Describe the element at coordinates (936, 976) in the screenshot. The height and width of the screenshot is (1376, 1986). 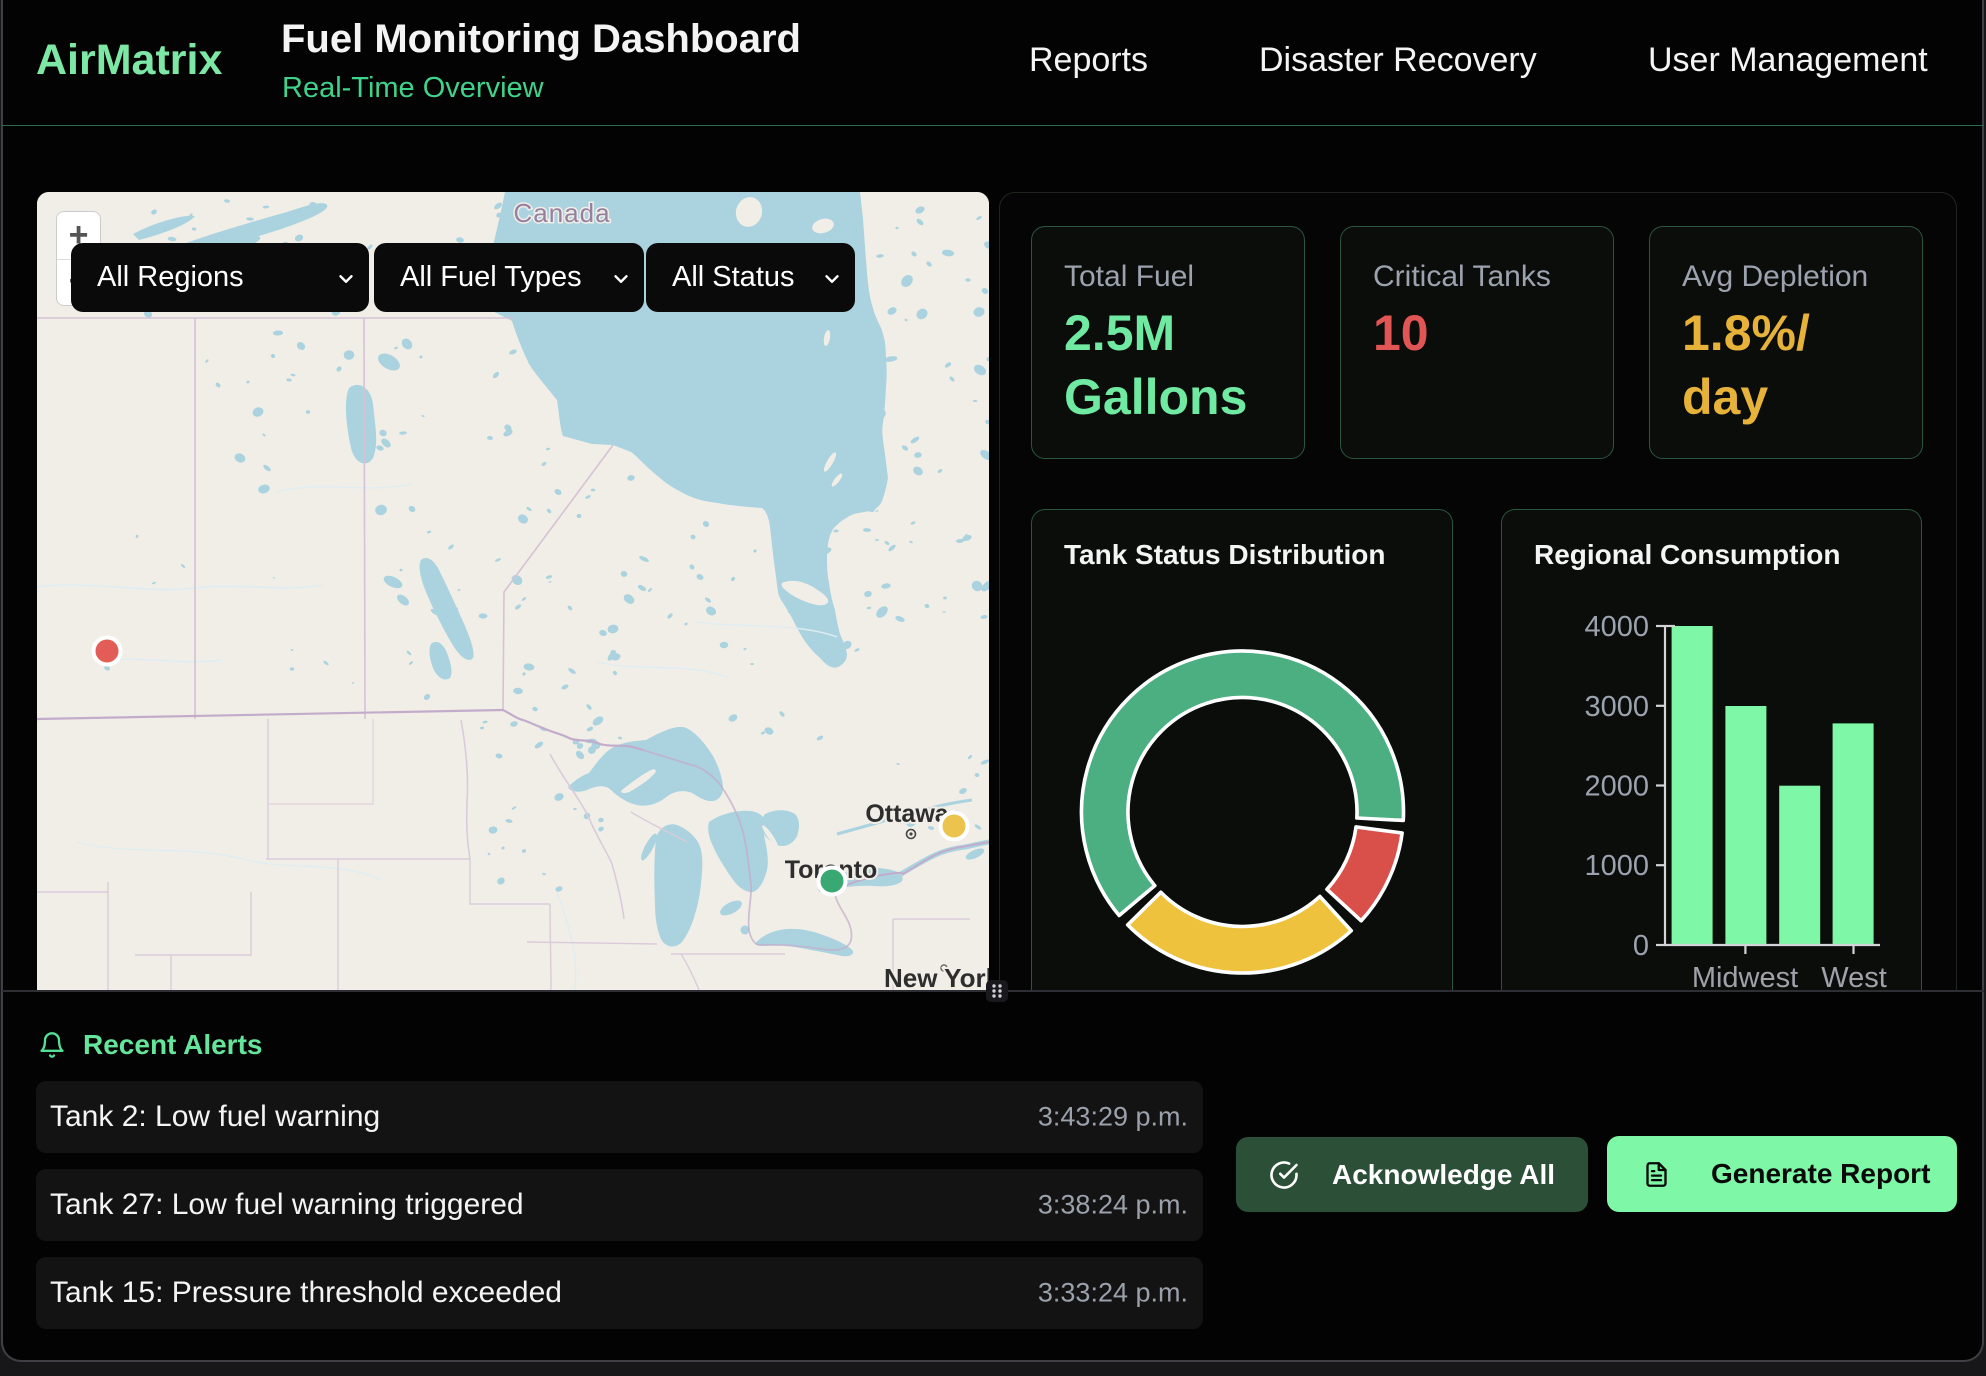
I see `svg-text: New York` at that location.